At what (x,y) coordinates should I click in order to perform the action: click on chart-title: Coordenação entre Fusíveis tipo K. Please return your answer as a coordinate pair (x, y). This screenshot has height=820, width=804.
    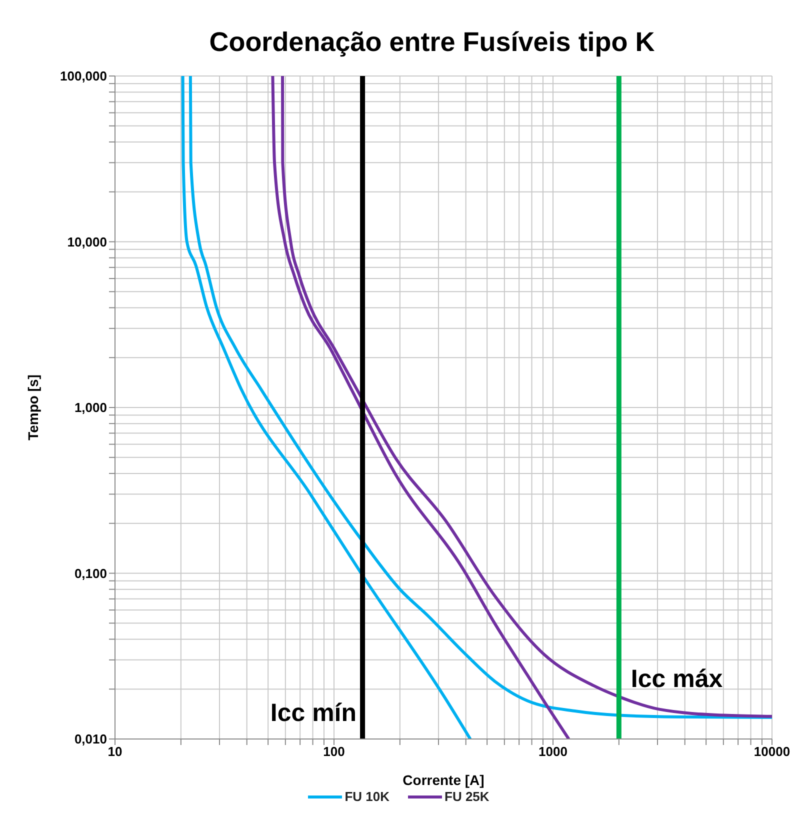
    Looking at the image, I should click on (432, 42).